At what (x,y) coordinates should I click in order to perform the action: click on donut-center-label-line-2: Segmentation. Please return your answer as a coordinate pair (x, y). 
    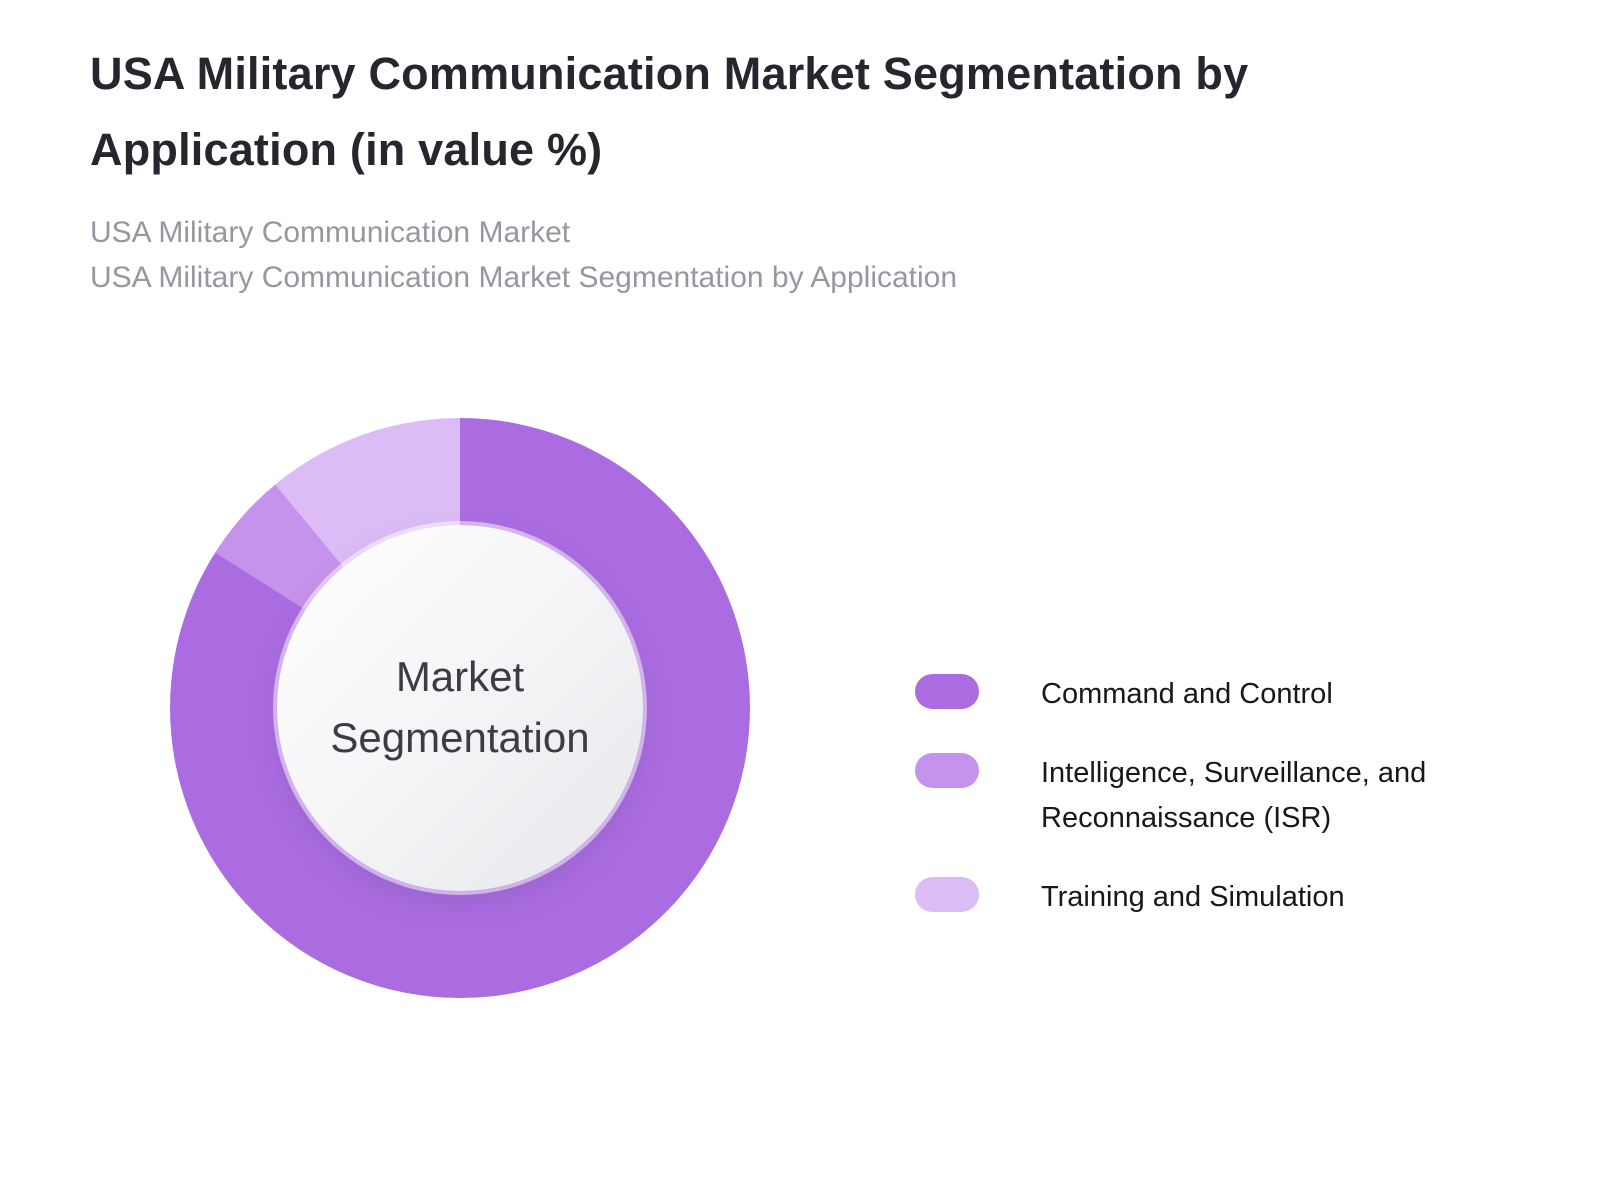
    Looking at the image, I should click on (460, 737).